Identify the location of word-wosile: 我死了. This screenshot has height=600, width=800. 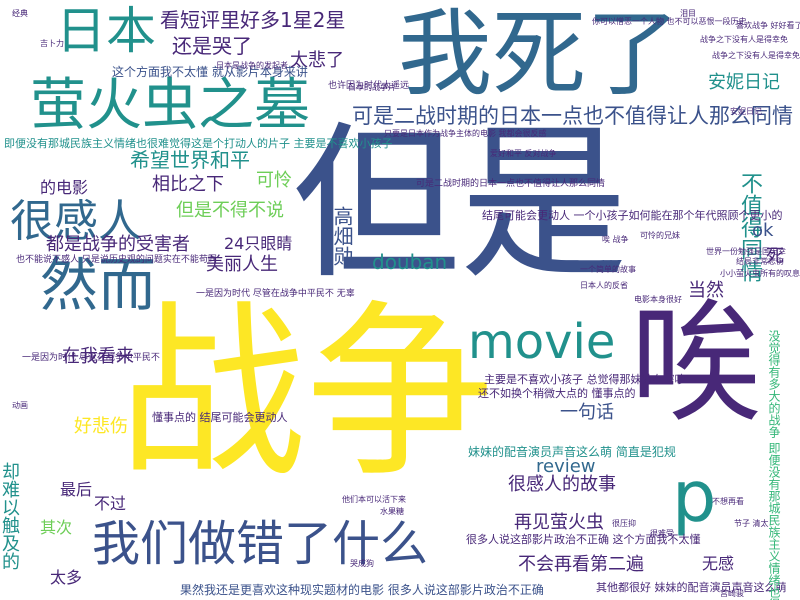
(539, 54).